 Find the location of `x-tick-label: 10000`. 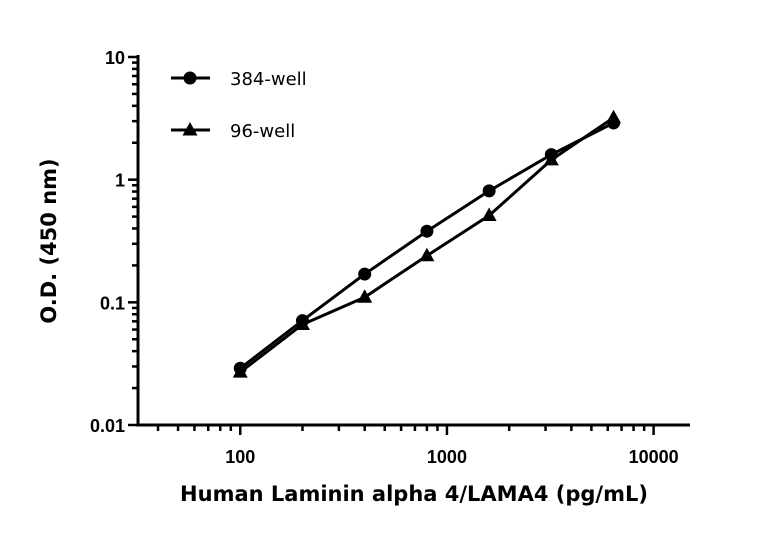

x-tick-label: 10000 is located at coordinates (654, 457).